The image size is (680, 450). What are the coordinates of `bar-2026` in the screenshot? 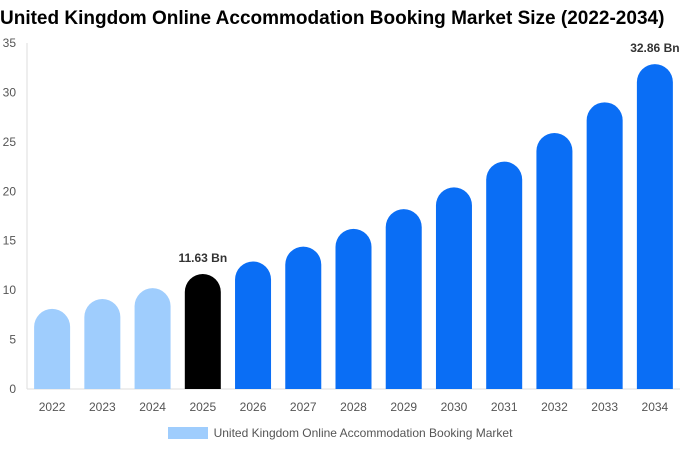 It's located at (253, 325).